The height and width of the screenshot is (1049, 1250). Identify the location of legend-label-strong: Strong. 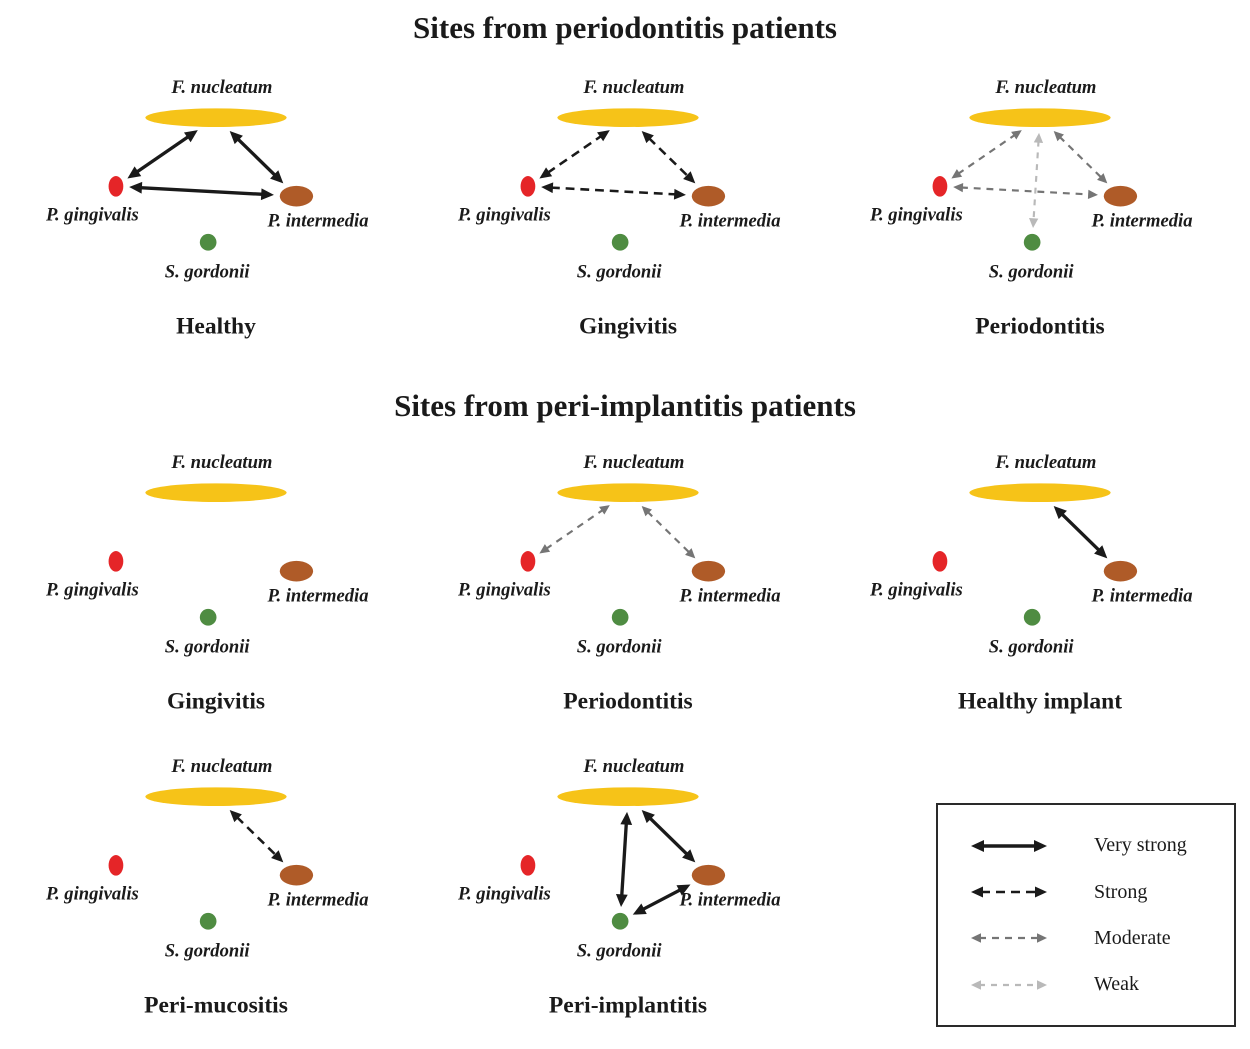
(1121, 891).